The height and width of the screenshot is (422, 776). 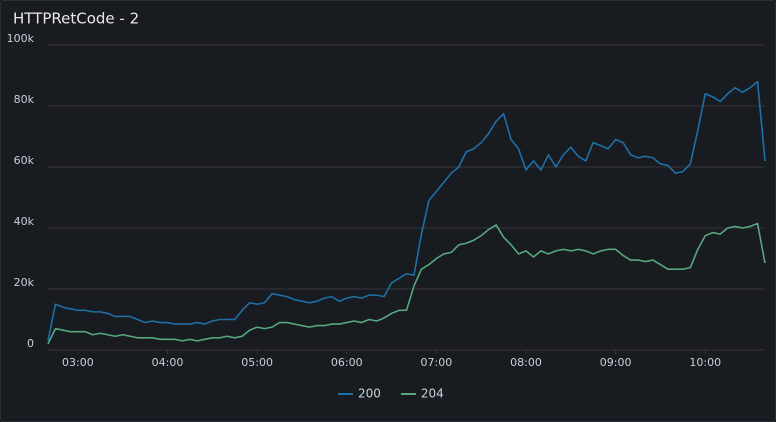 I want to click on x-tick-label: 07:00, so click(x=437, y=362).